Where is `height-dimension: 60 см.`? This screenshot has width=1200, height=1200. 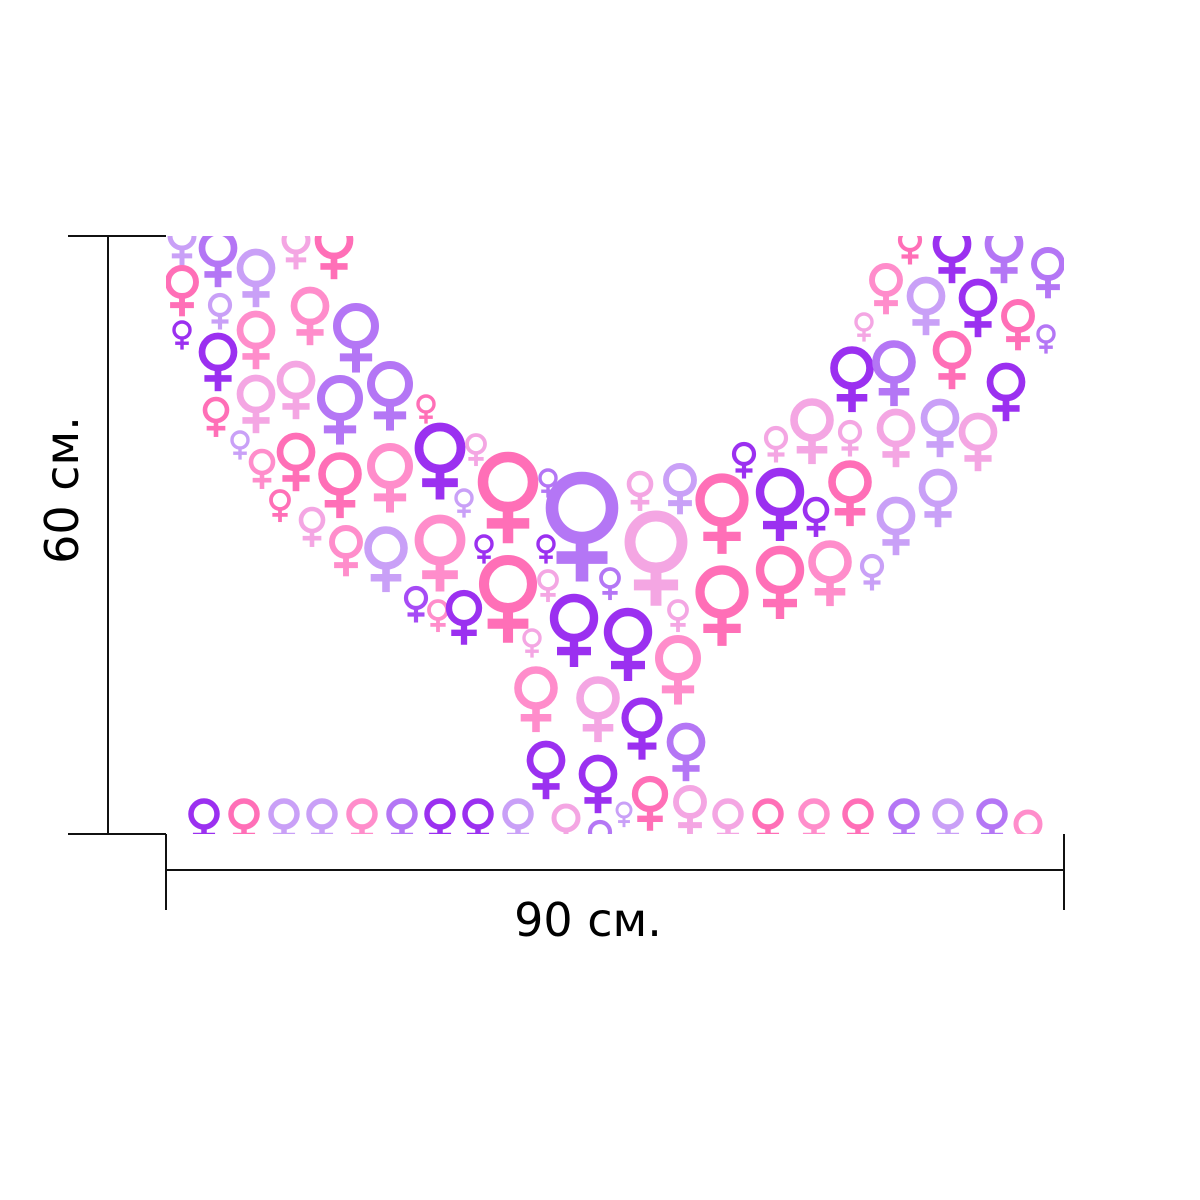 height-dimension: 60 см. is located at coordinates (100, 535).